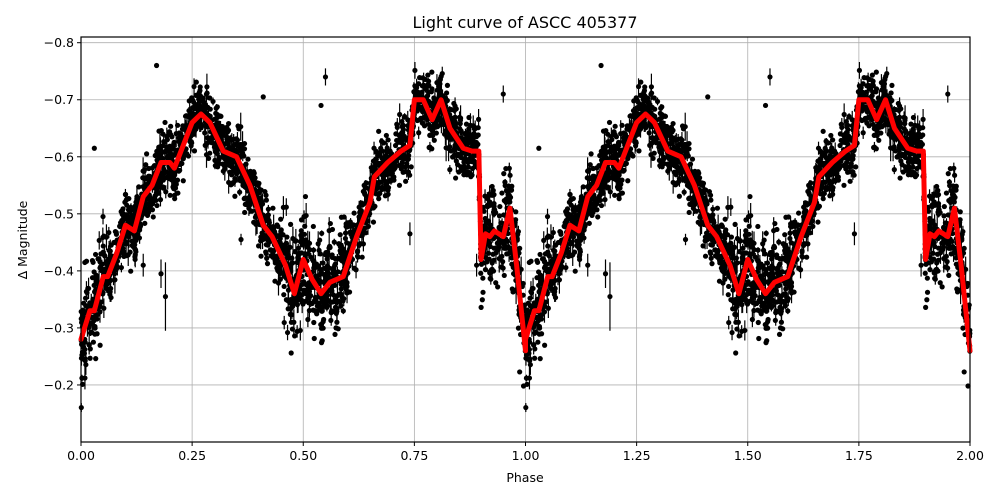 The height and width of the screenshot is (500, 1000). Describe the element at coordinates (970, 455) in the screenshot. I see `x-tick-label: 2.00` at that location.